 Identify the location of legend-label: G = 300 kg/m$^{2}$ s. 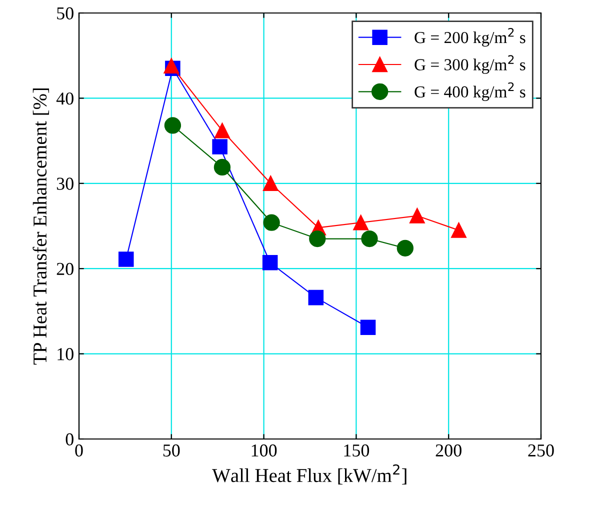
(470, 64).